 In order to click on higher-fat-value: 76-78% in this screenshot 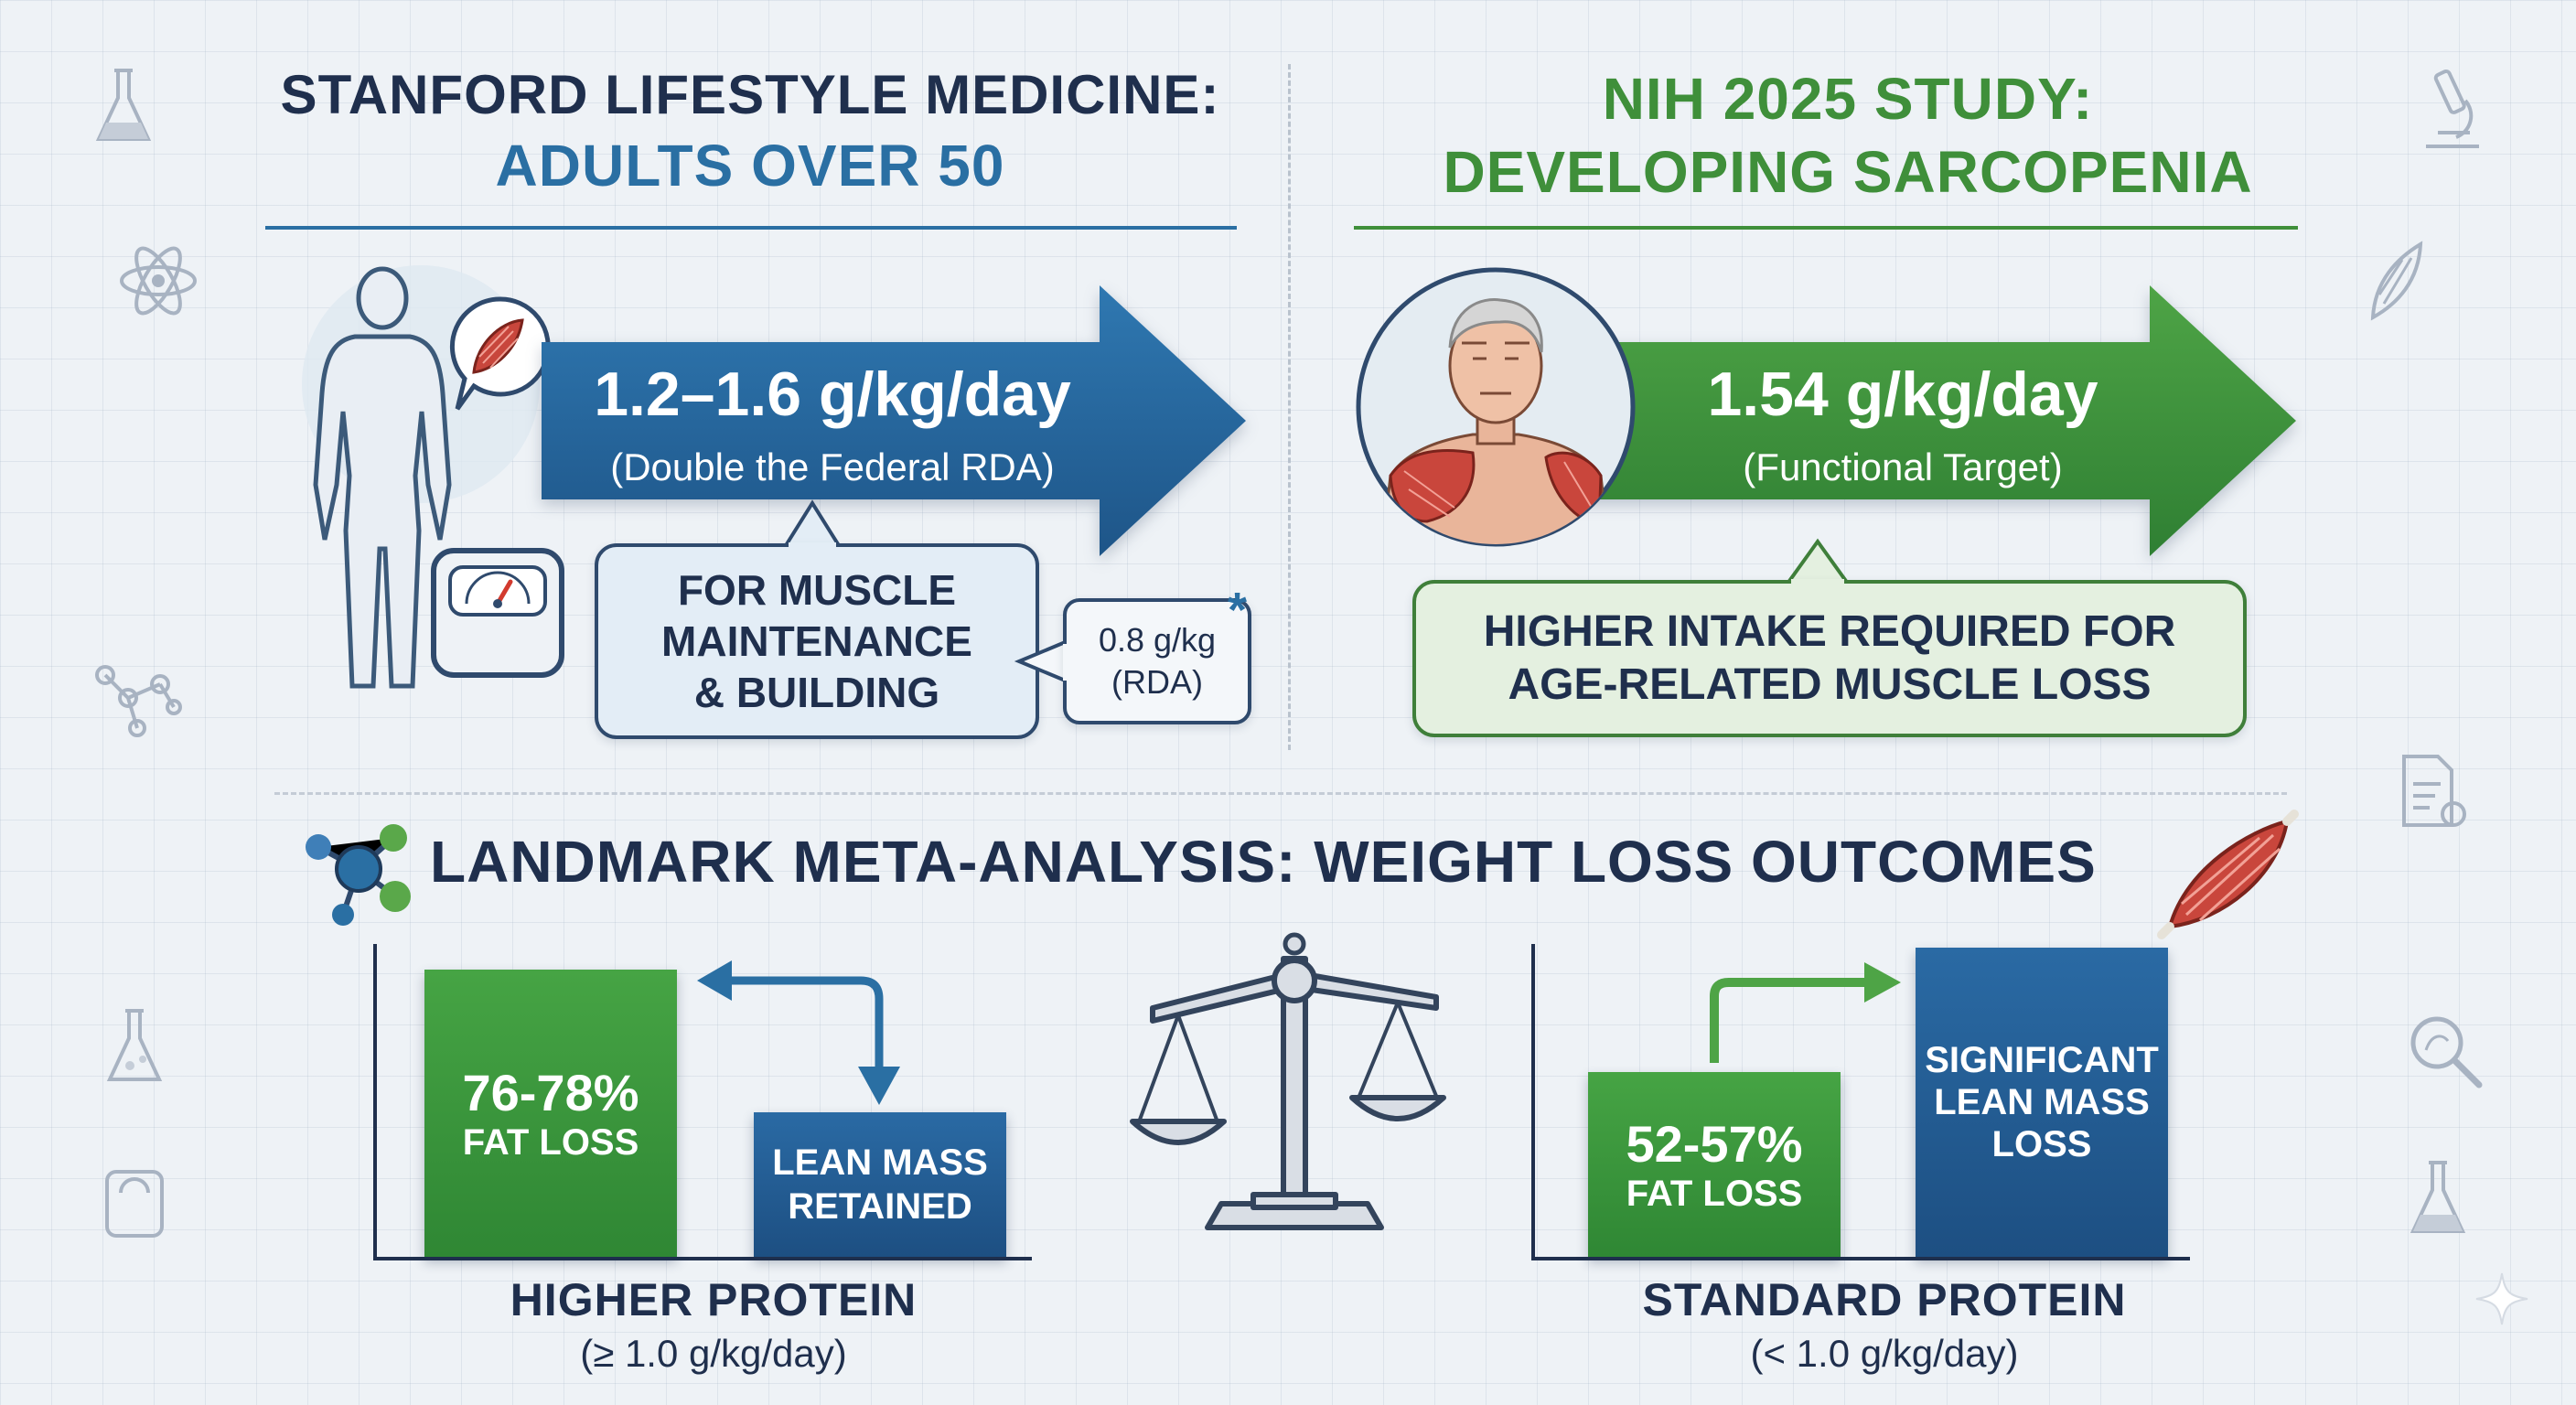, I will do `click(550, 1092)`.